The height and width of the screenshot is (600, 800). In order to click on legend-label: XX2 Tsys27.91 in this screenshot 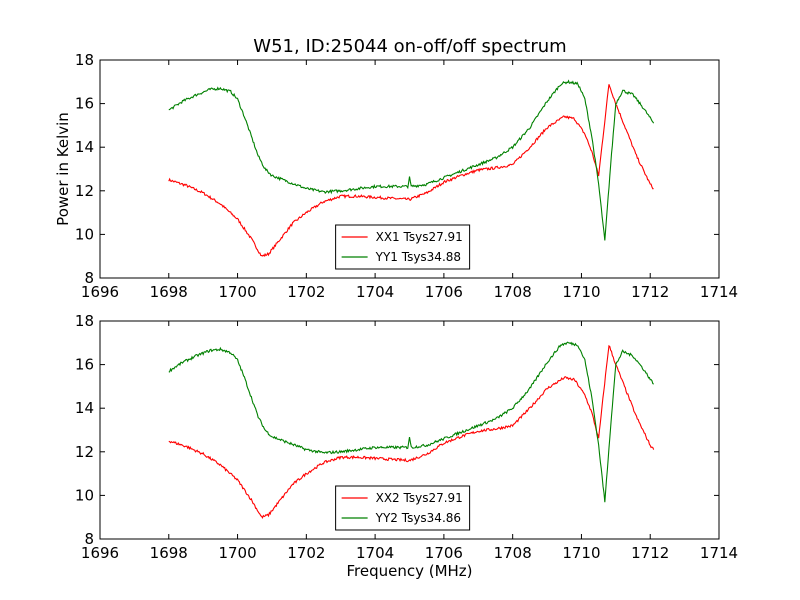, I will do `click(419, 498)`.